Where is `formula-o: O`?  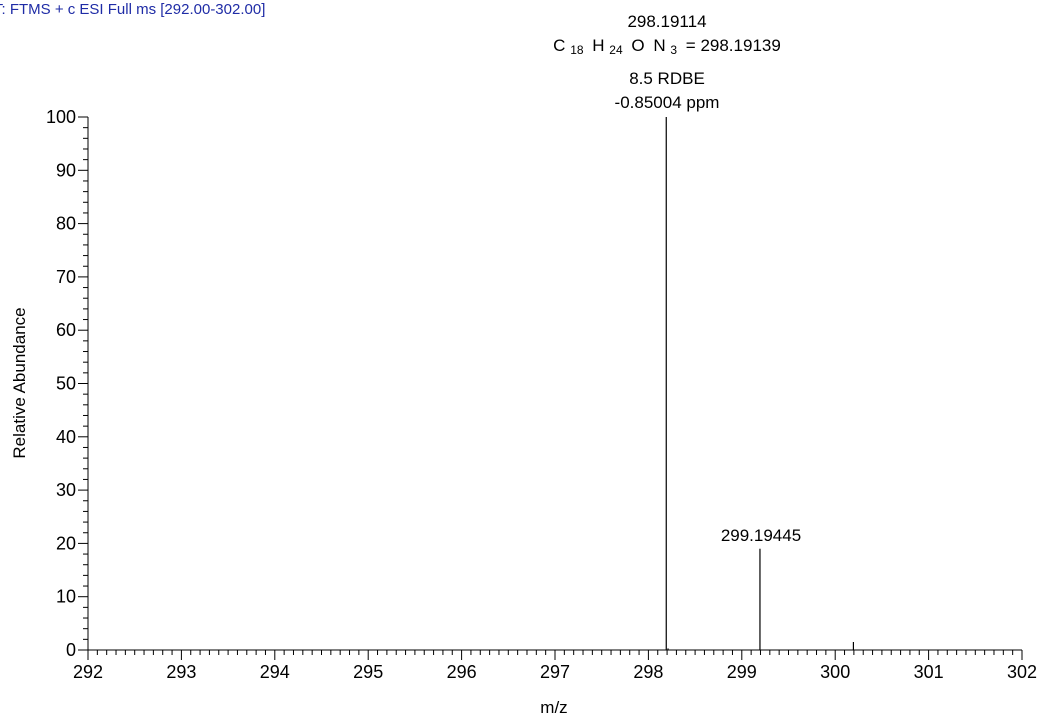 formula-o: O is located at coordinates (637, 45).